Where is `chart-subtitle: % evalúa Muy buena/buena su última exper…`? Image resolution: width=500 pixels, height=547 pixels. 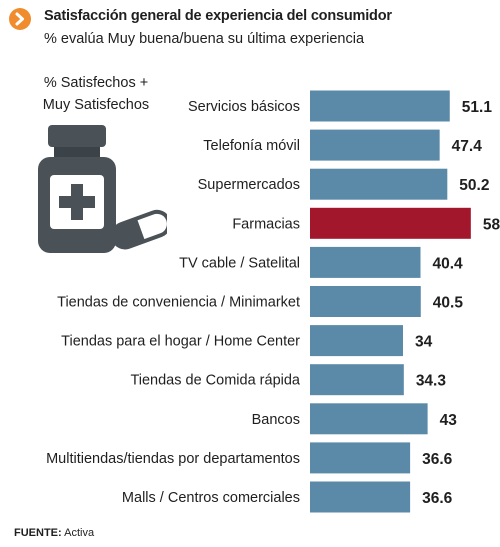
chart-subtitle: % evalúa Muy buena/buena su última exper… is located at coordinates (204, 39).